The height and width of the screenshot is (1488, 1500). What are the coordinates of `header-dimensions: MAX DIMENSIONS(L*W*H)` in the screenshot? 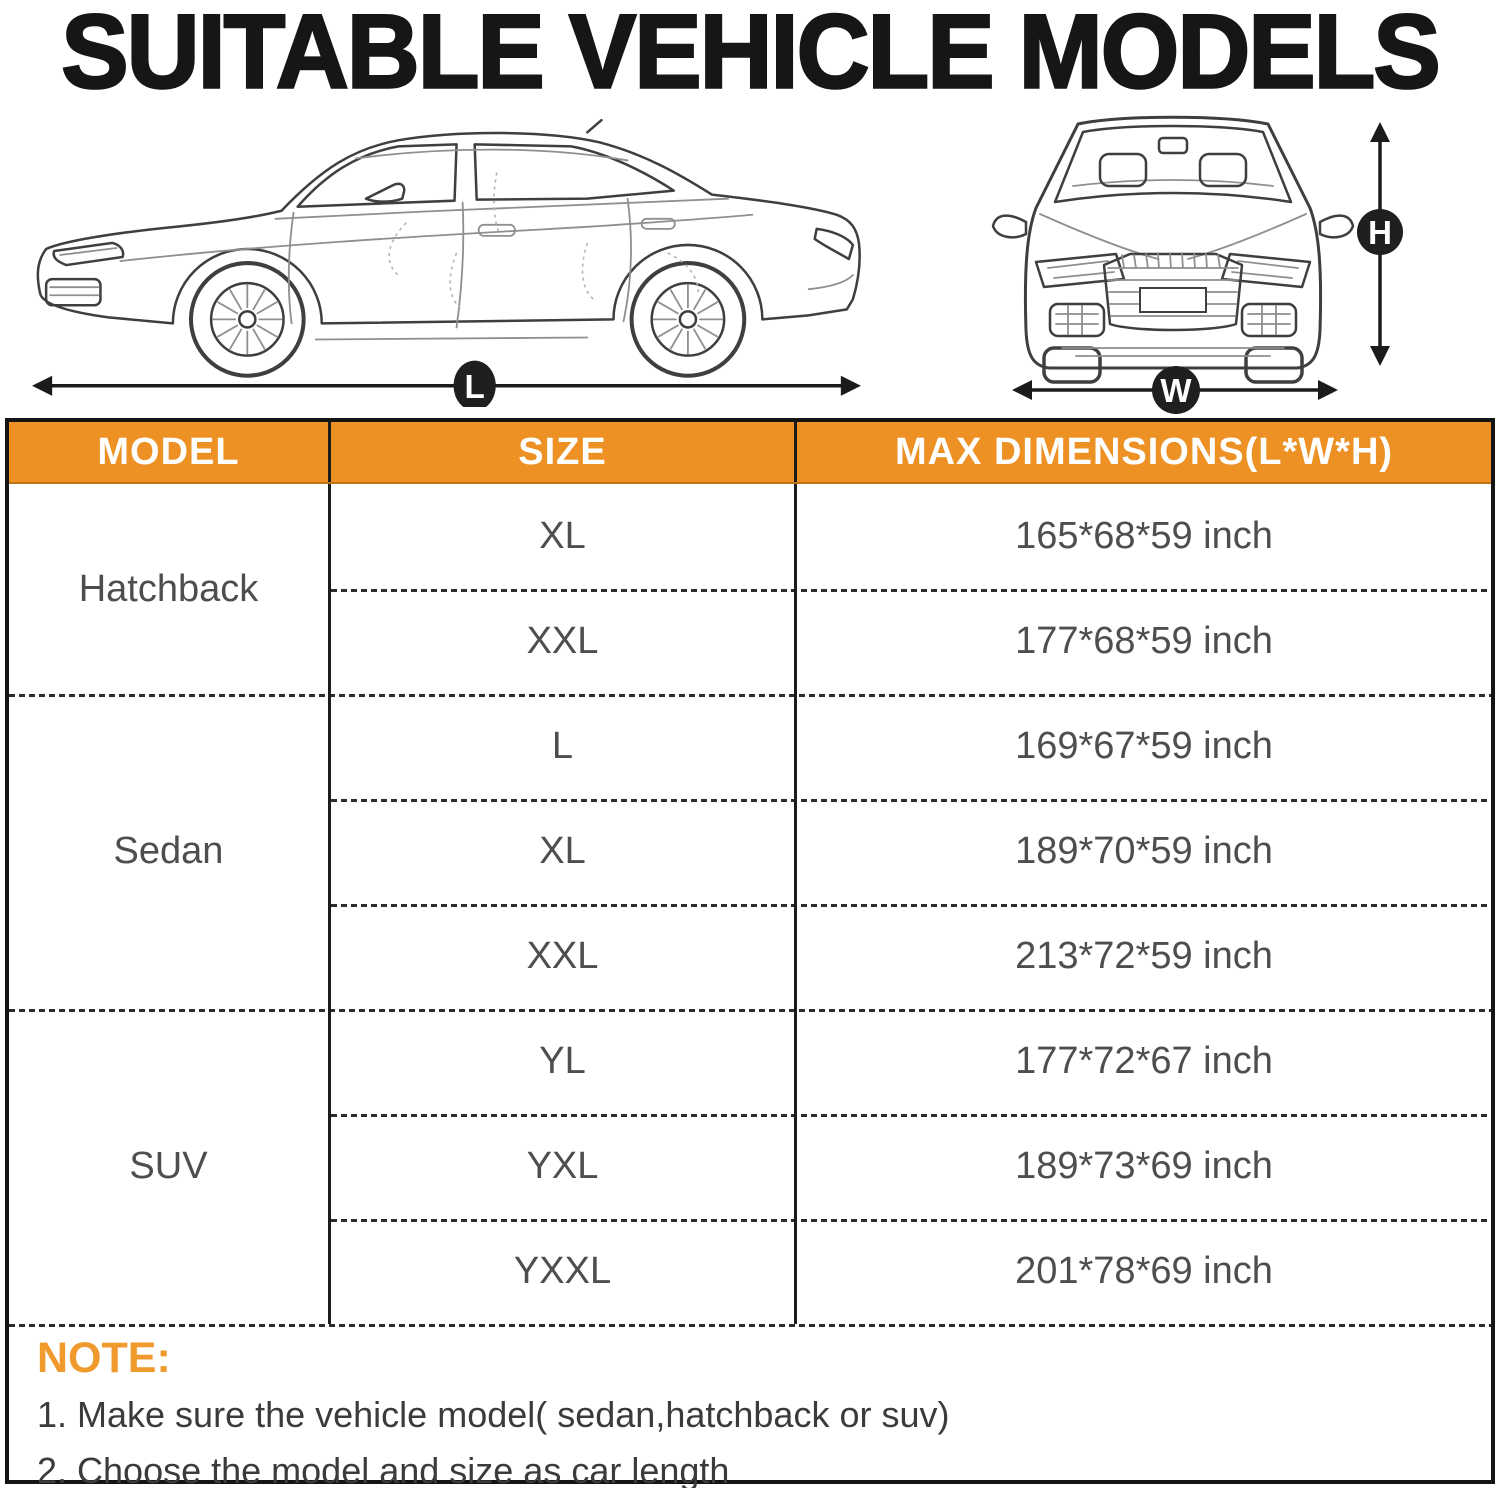 It's located at (1144, 451).